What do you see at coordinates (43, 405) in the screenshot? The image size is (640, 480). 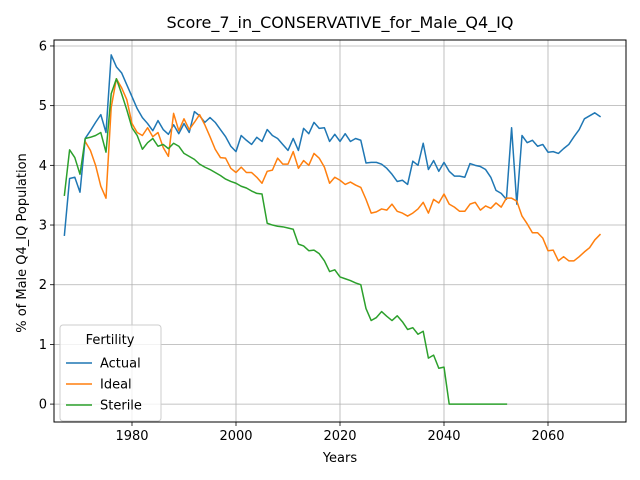 I see `y-tick-label: 0` at bounding box center [43, 405].